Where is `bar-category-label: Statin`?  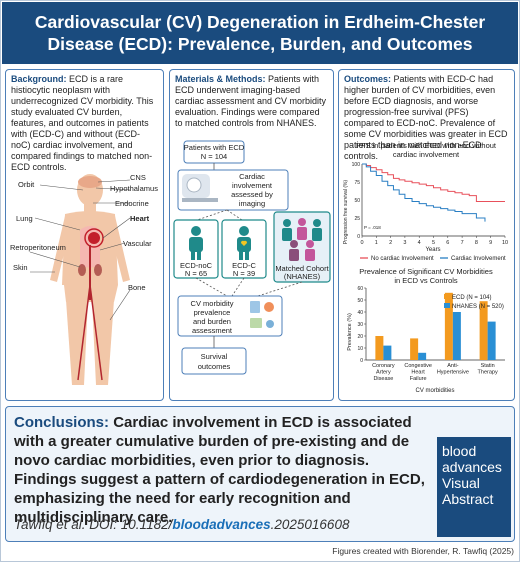
bar-category-label: Statin is located at coordinates (488, 366).